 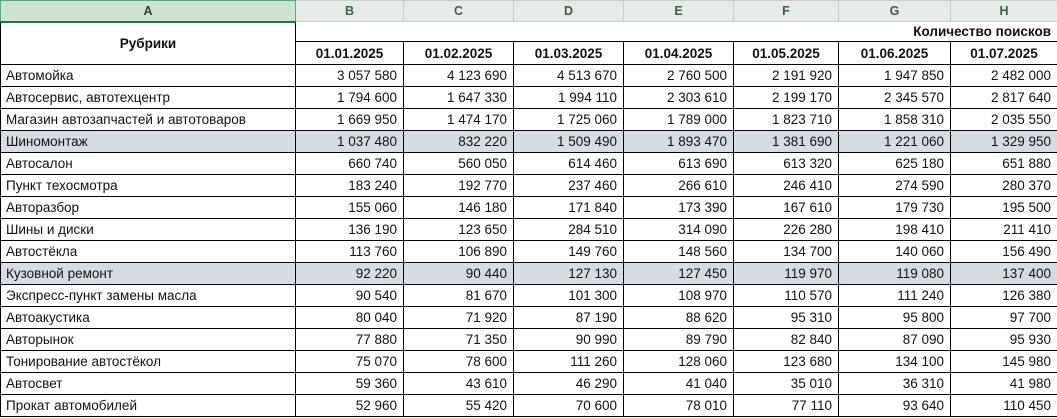 I want to click on column-header-F: F, so click(x=786, y=11).